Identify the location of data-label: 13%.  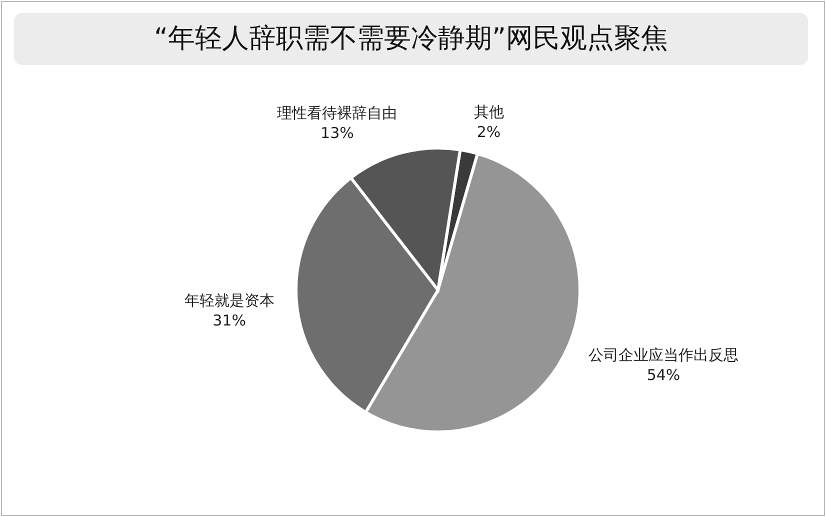
(337, 133).